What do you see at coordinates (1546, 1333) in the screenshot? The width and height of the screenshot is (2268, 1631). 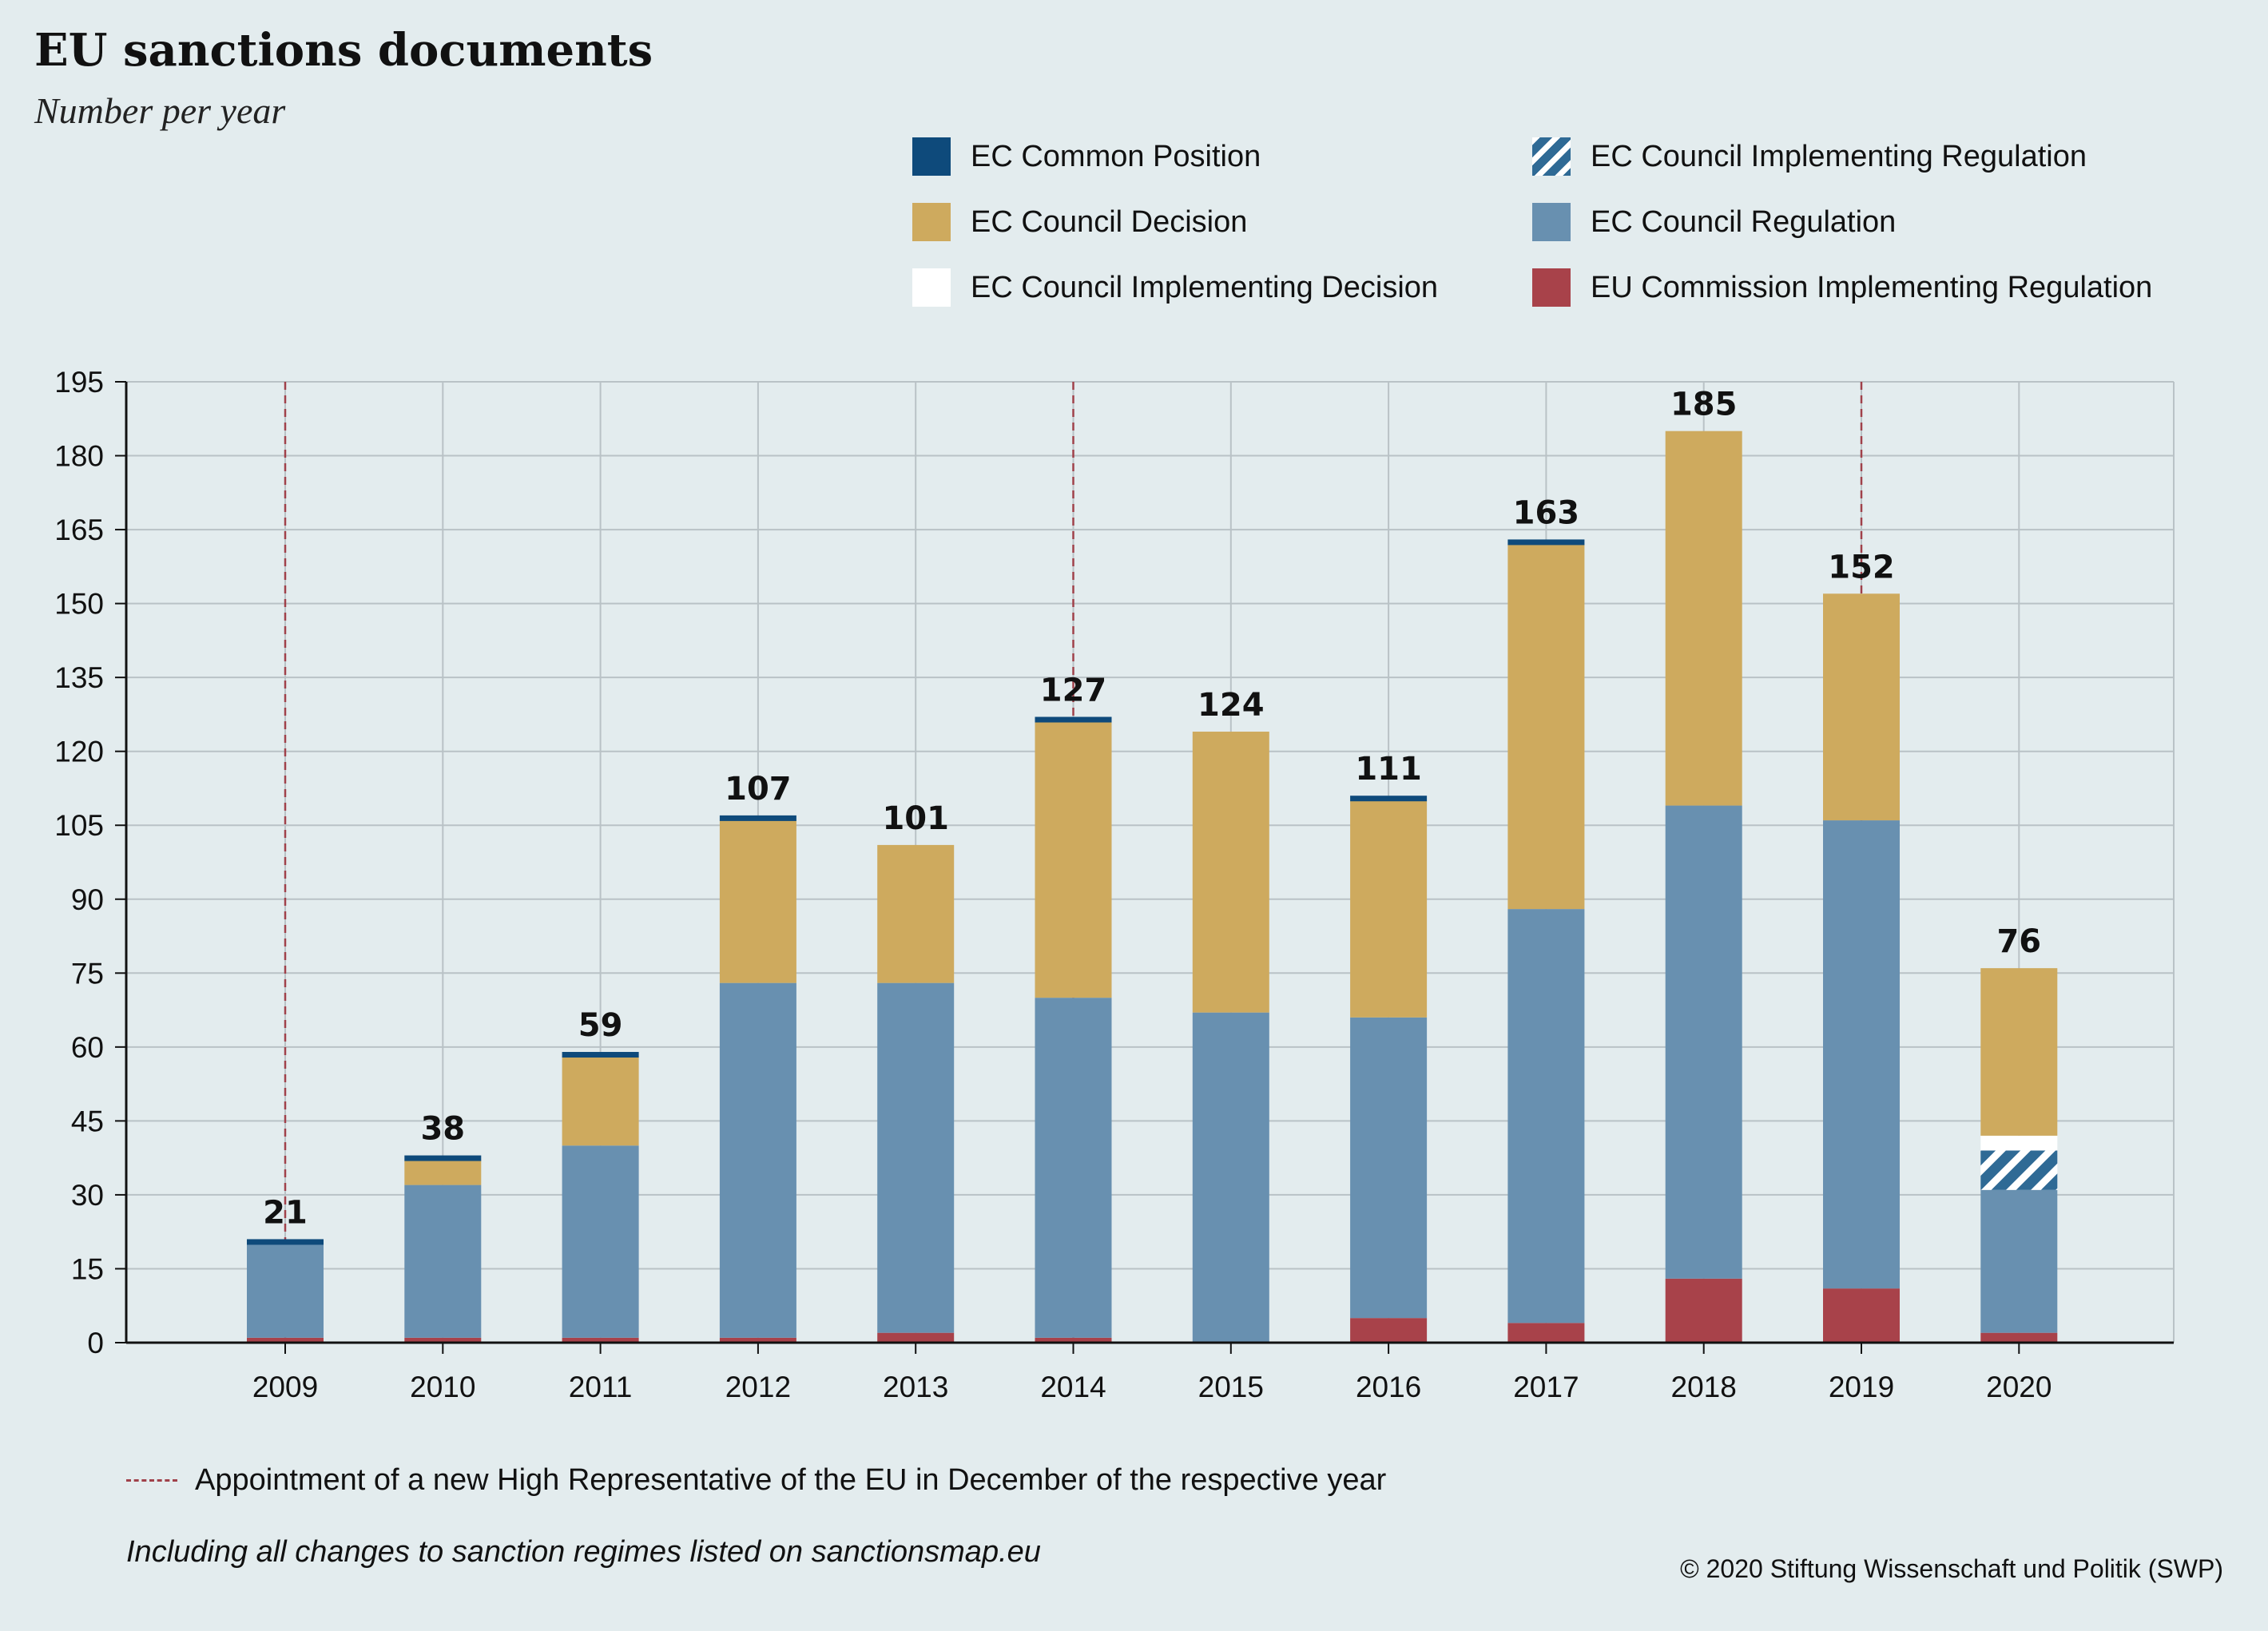 I see `bar-2017-eu-commission-implementing-regulation` at bounding box center [1546, 1333].